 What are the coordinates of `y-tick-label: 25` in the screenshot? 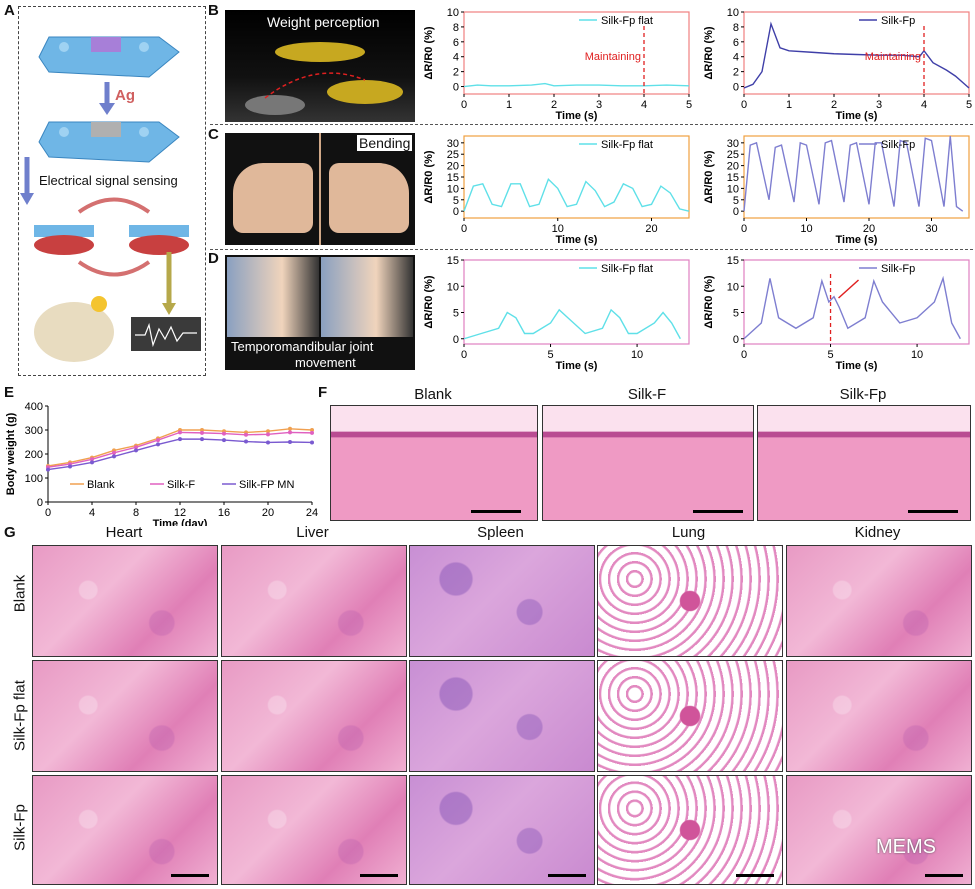 It's located at (453, 155).